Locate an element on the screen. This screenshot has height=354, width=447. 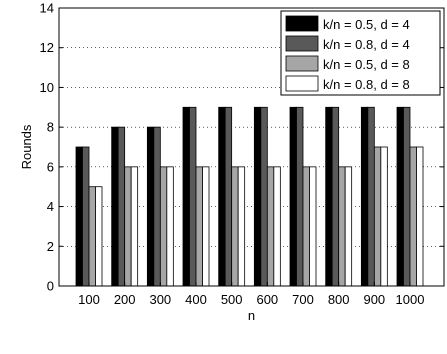
x-tick-label: 300 is located at coordinates (160, 299).